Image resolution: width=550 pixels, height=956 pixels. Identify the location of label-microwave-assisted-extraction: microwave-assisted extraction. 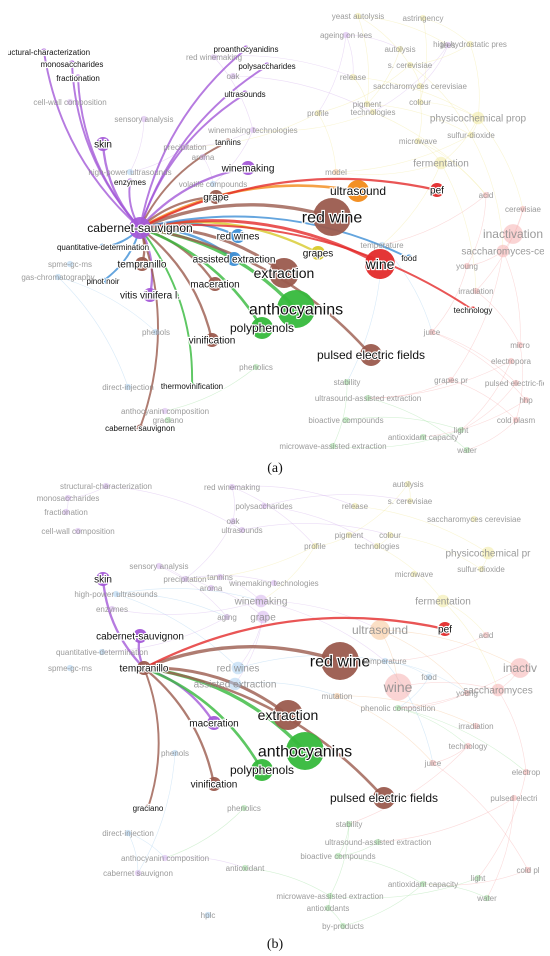
(332, 446).